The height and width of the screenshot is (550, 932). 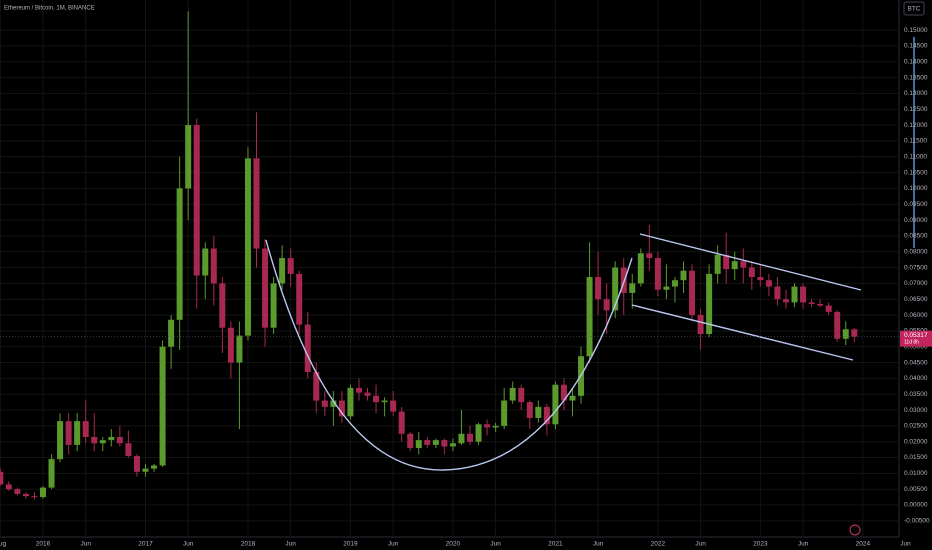 I want to click on symbol-title: Ethereum / Bitcoin, 1M, BINANCE, so click(x=49, y=9).